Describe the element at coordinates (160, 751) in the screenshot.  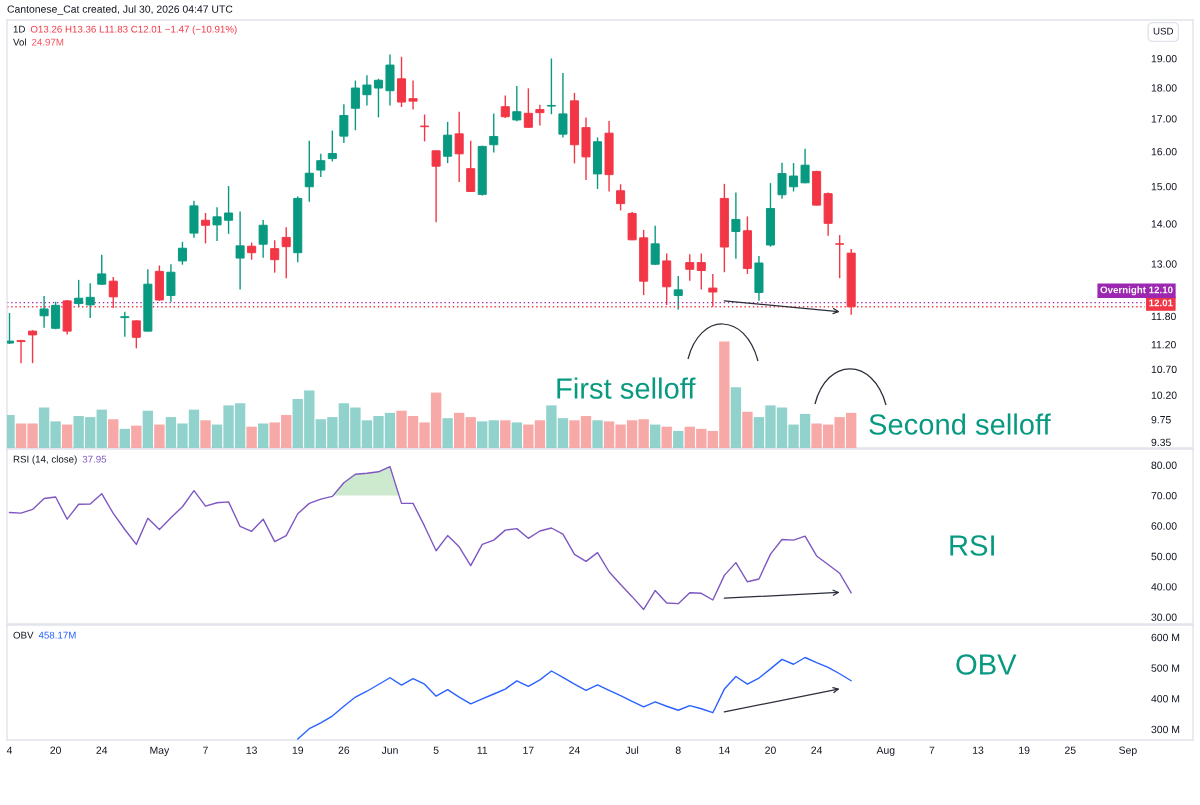
I see `x-tick-label: May` at that location.